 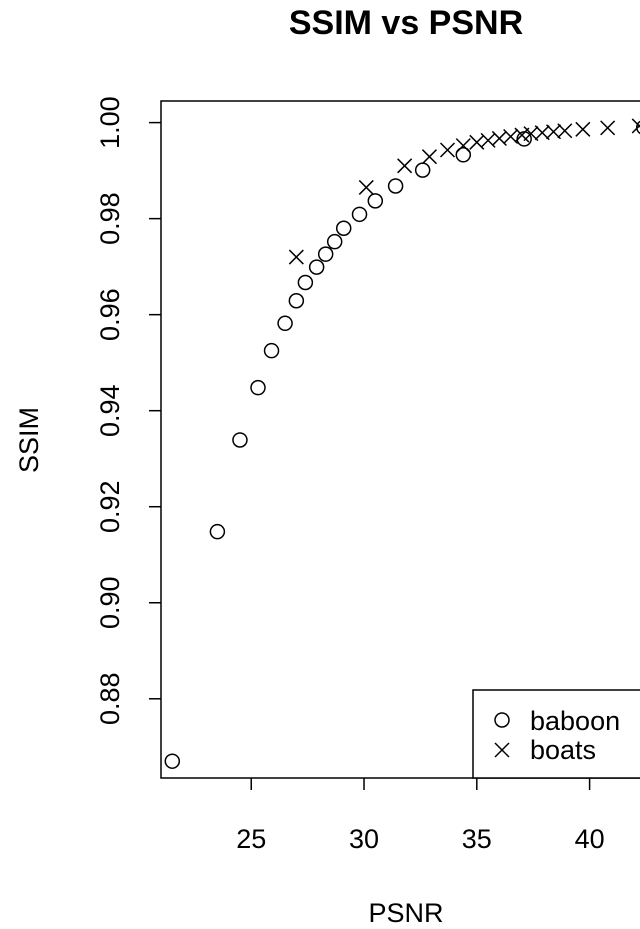 I want to click on legend-circle-marker-icon, so click(x=502, y=720).